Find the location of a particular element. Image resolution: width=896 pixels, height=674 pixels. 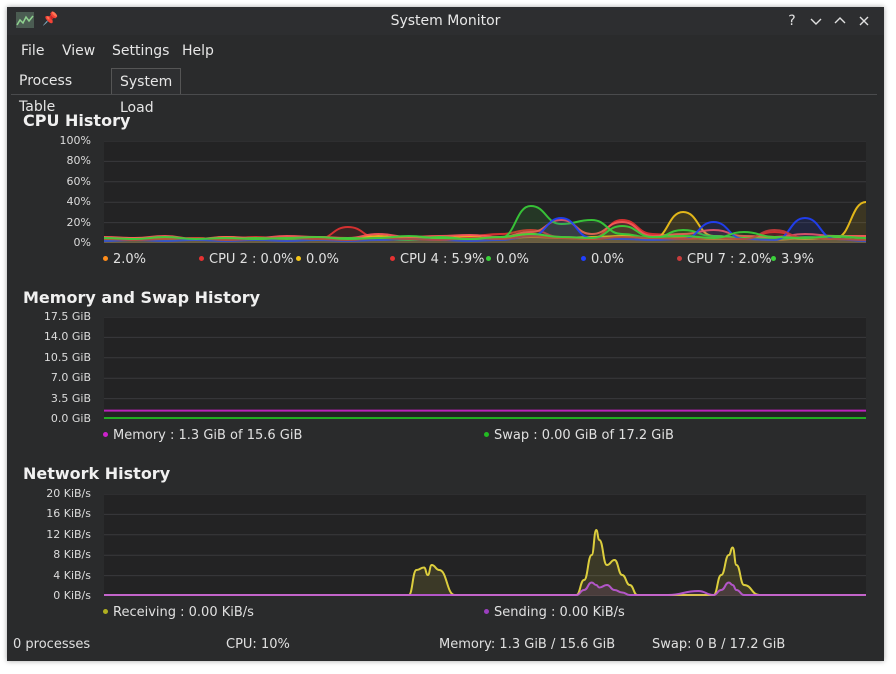

chevron-up-icon is located at coordinates (840, 20).